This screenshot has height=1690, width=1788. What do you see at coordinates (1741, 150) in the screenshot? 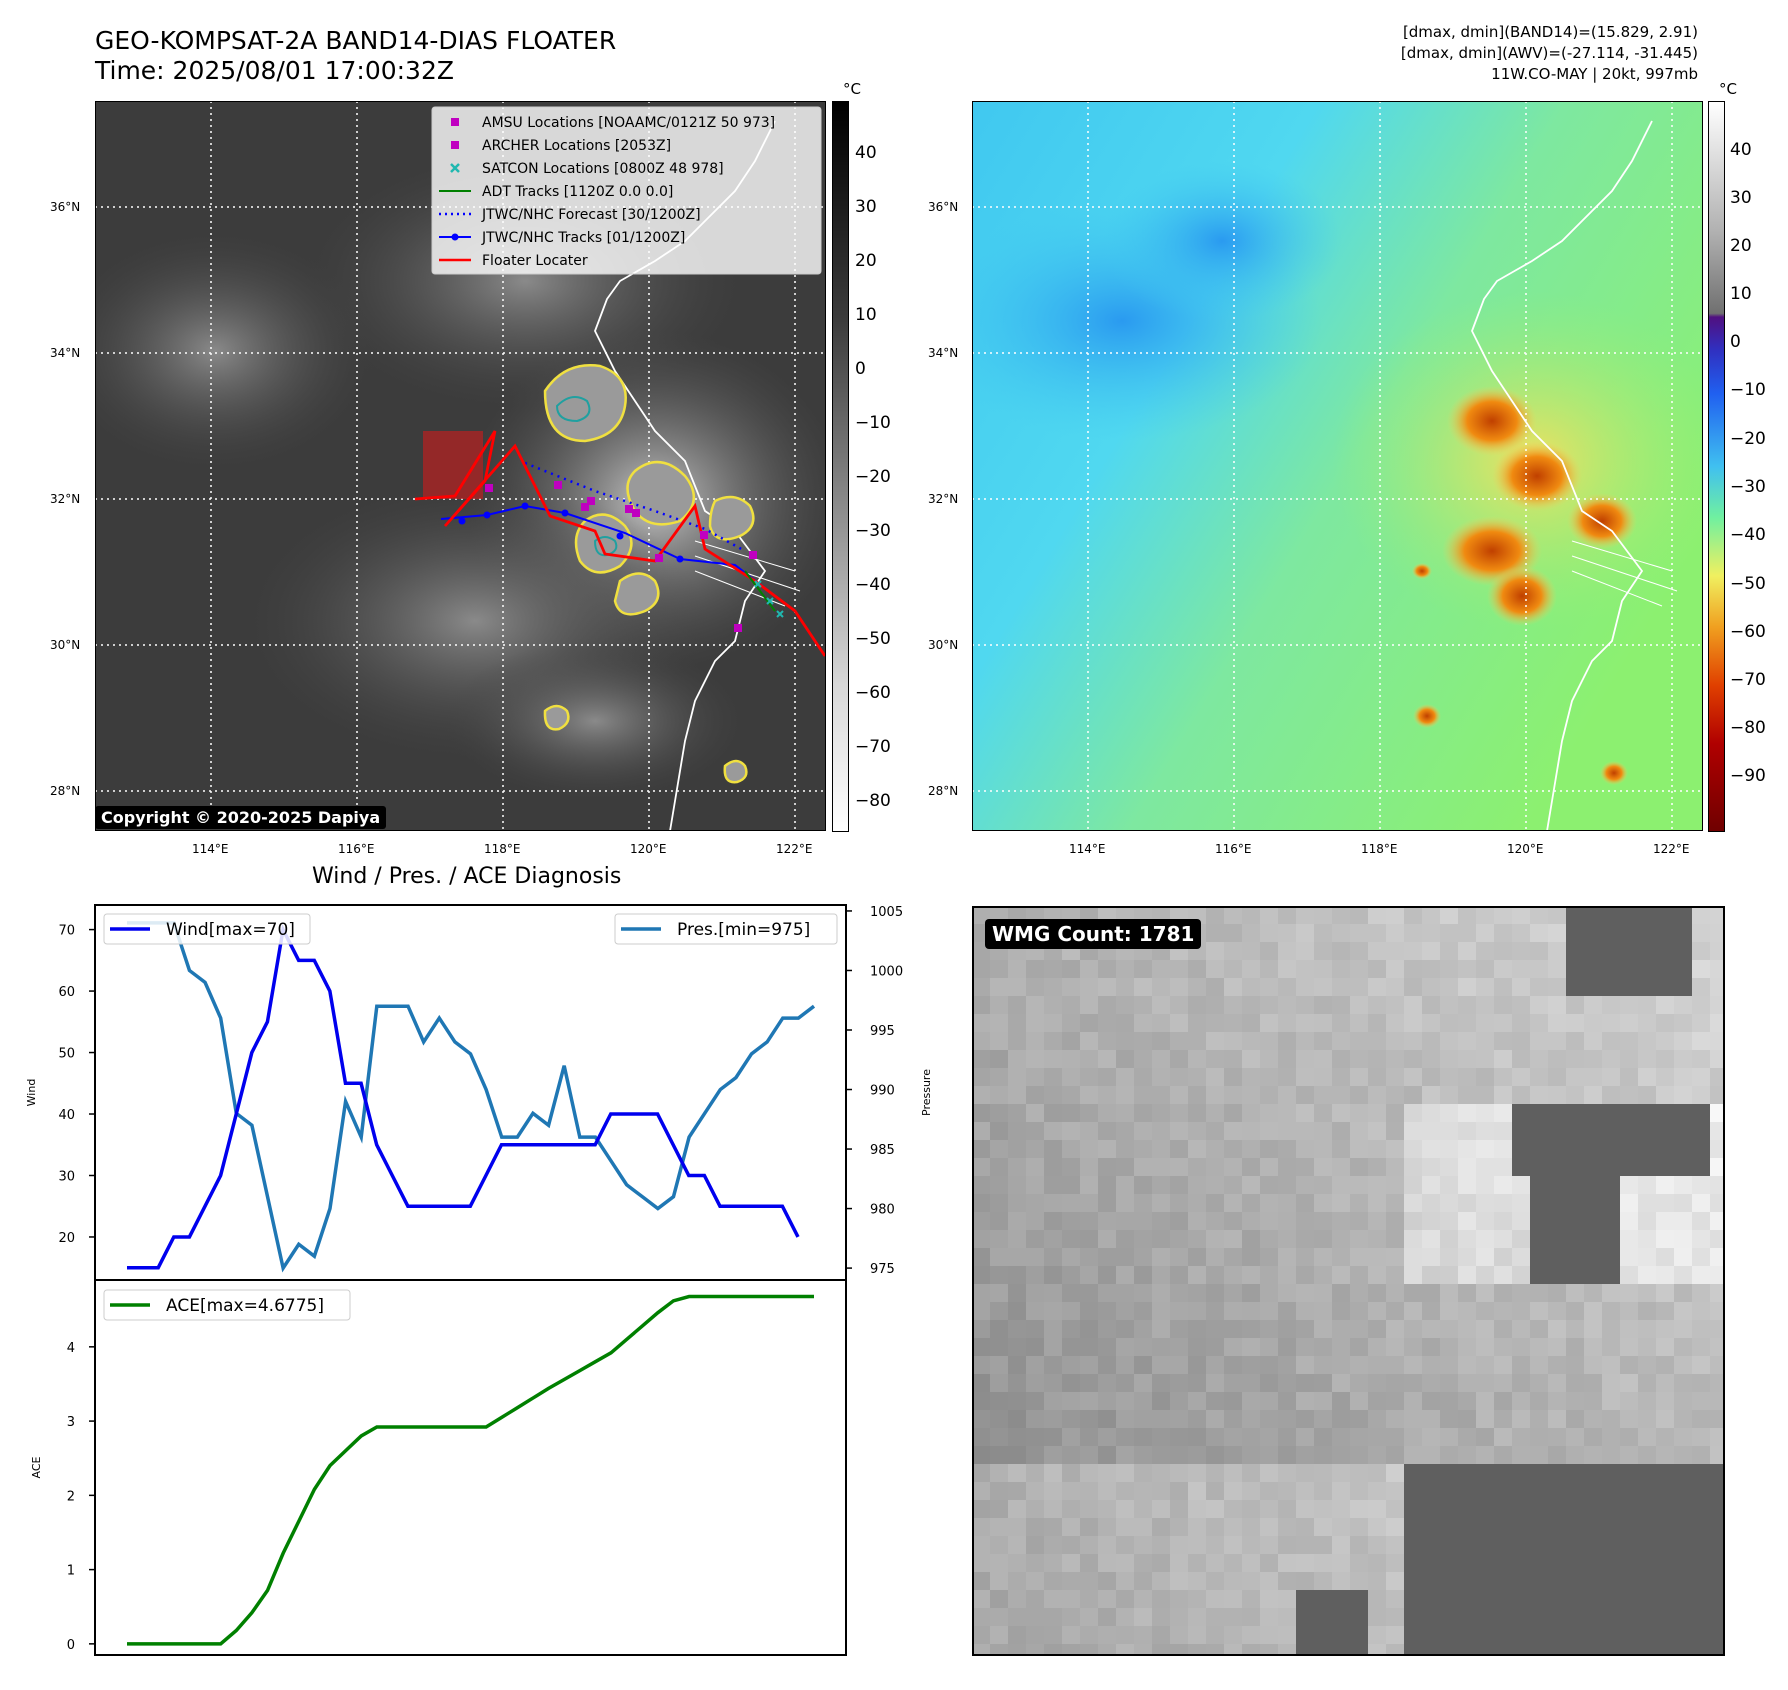
I see `cb2-tick: 40` at bounding box center [1741, 150].